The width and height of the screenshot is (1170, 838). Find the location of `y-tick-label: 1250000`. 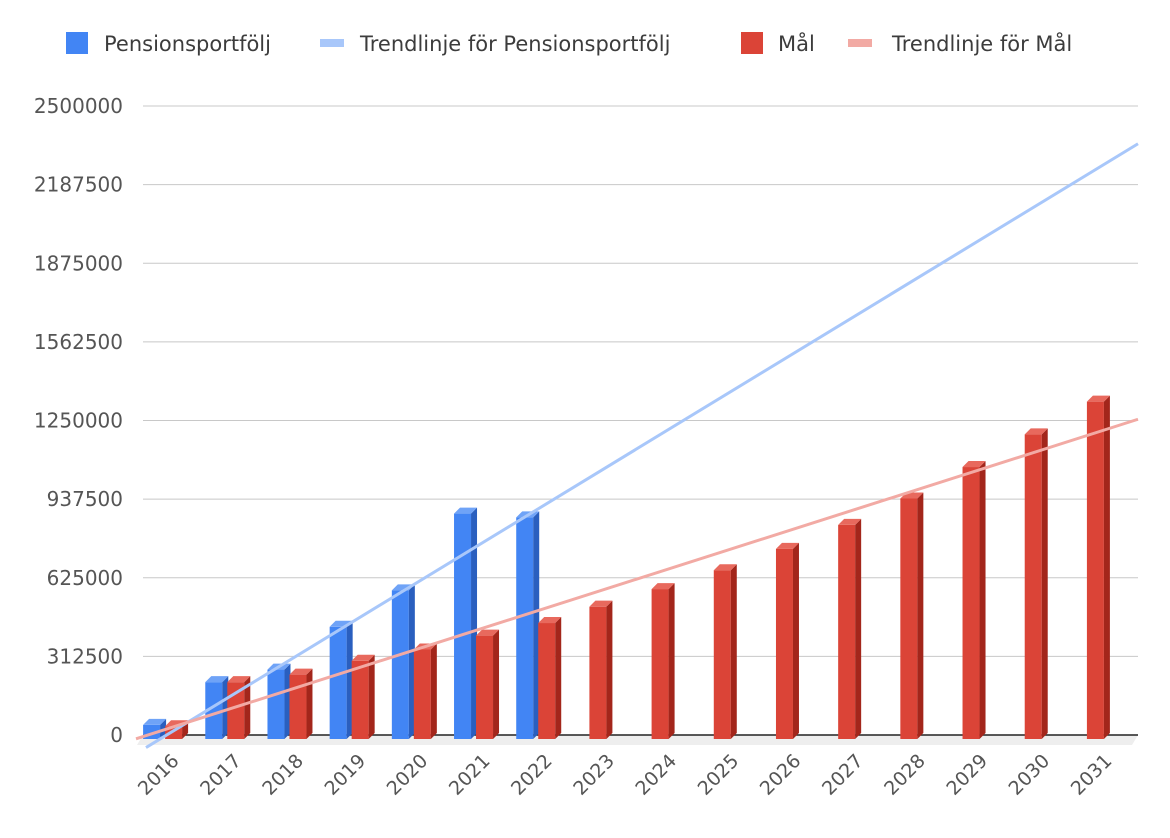

y-tick-label: 1250000 is located at coordinates (78, 421).